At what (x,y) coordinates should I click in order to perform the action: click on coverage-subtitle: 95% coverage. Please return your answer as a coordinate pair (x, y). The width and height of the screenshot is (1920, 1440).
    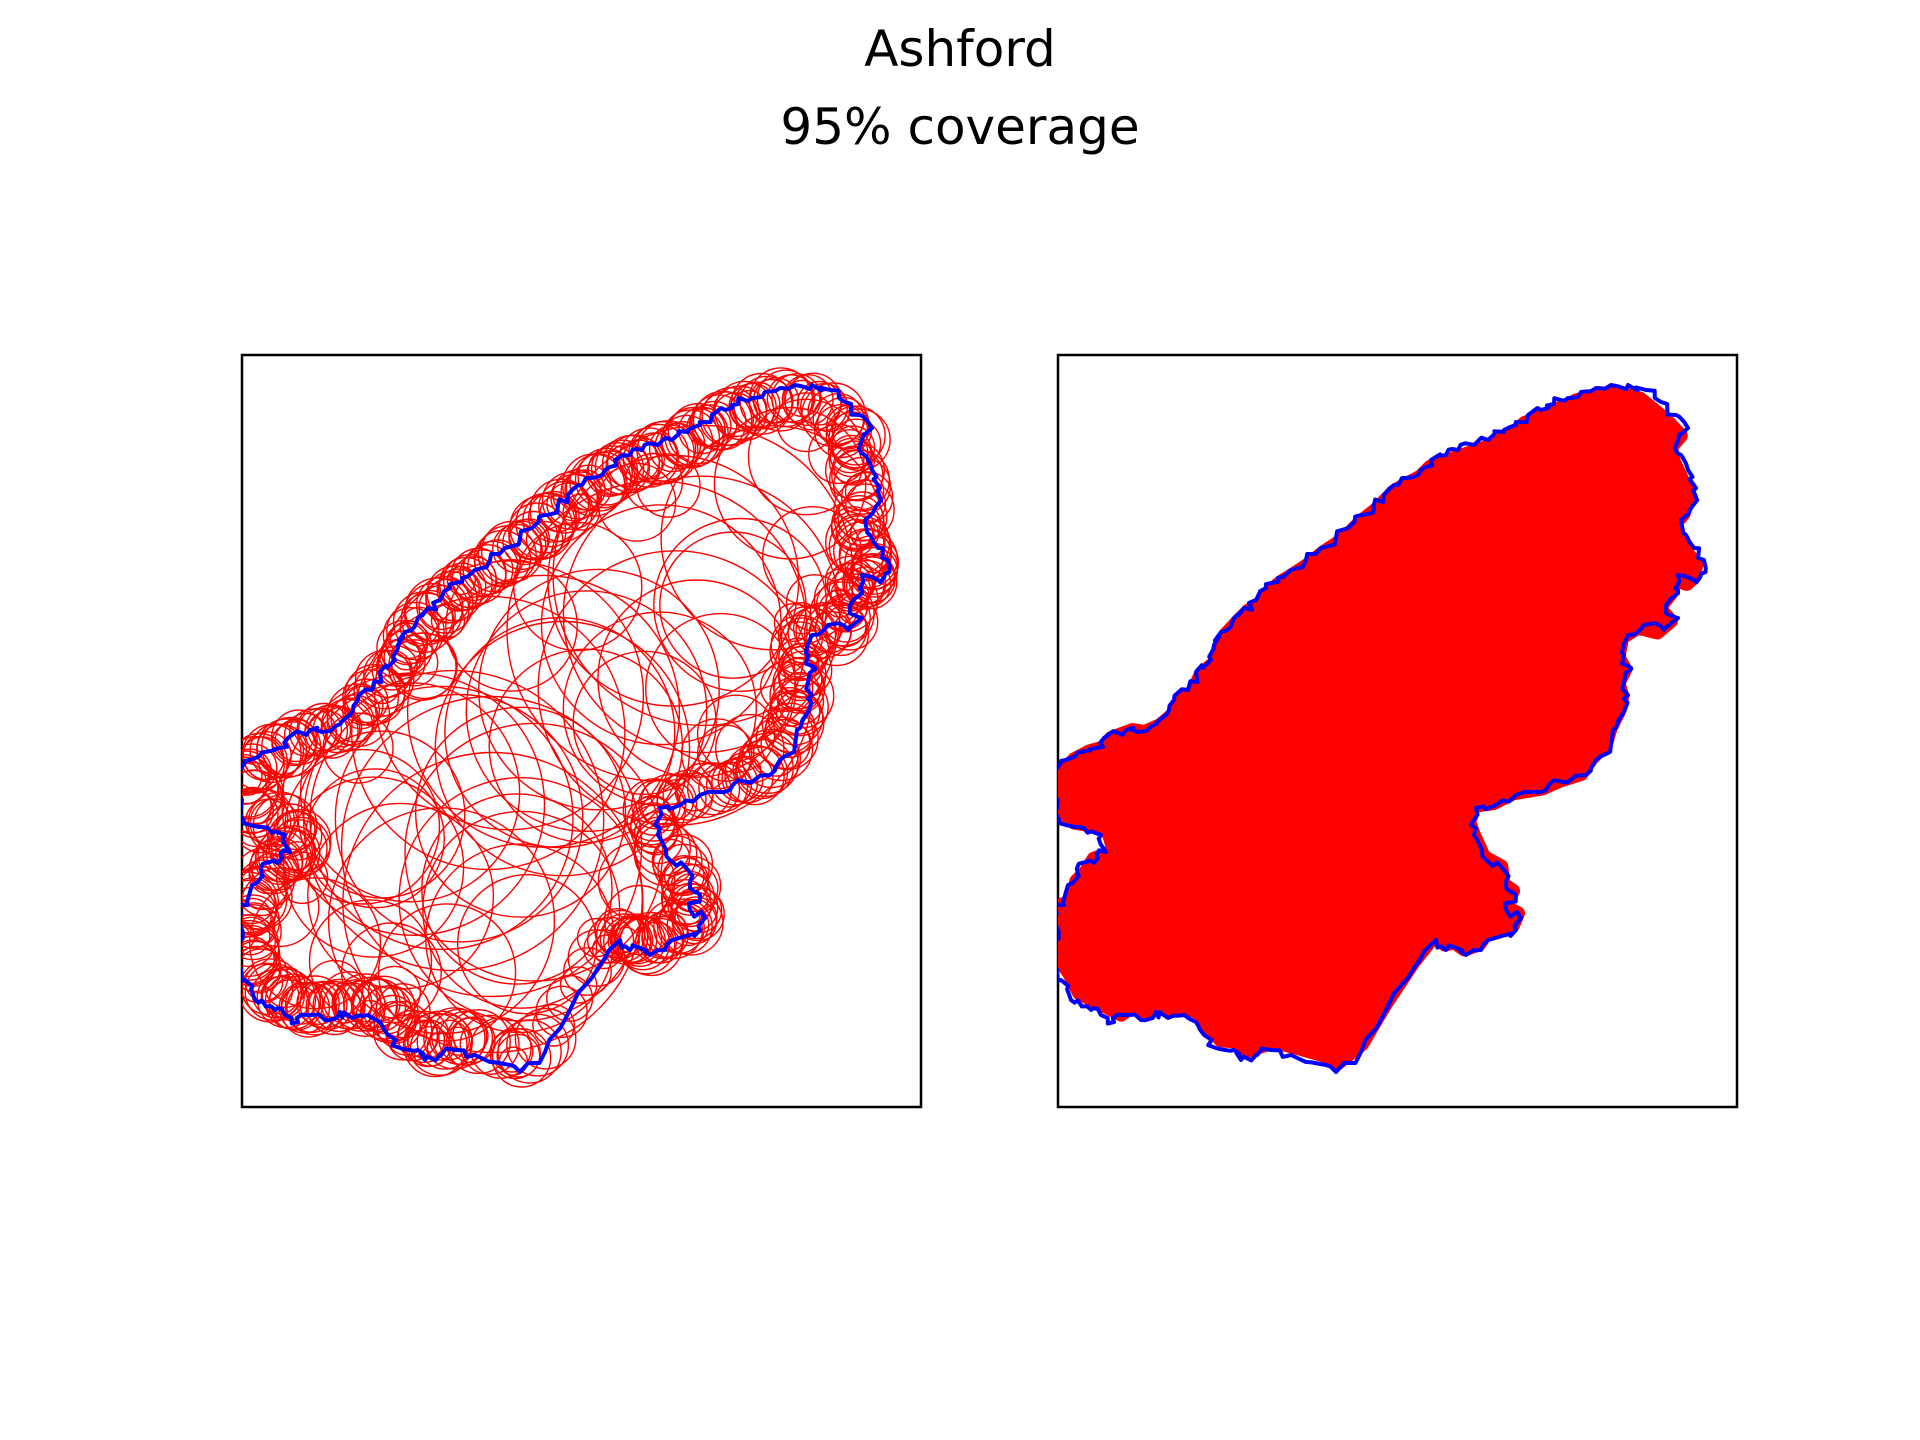
    Looking at the image, I should click on (960, 127).